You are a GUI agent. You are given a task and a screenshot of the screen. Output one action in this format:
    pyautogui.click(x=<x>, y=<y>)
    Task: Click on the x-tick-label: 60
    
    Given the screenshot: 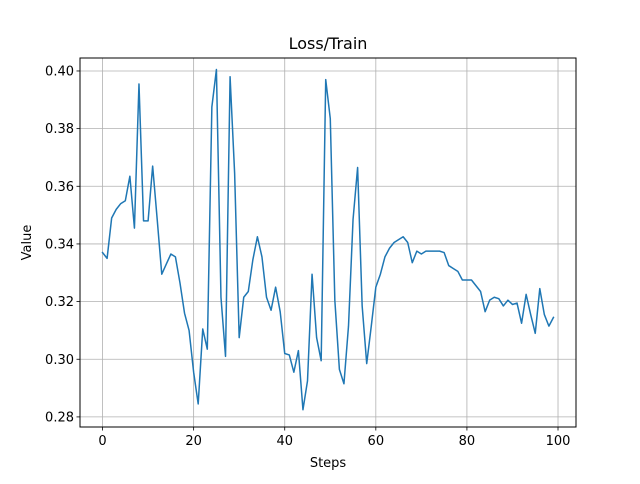 What is the action you would take?
    pyautogui.click(x=376, y=441)
    